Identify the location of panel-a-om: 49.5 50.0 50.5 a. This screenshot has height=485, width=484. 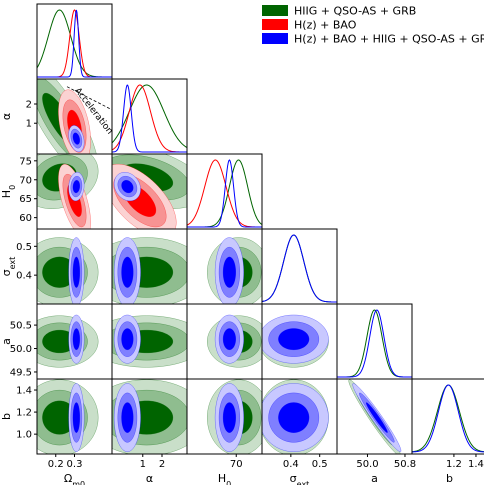
(56, 341).